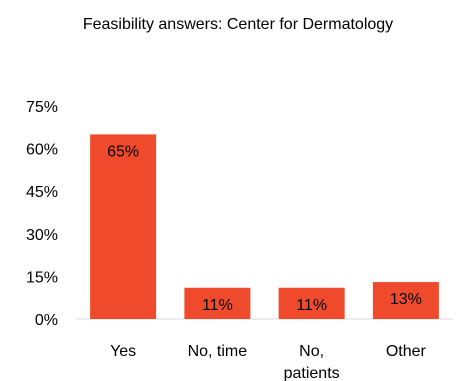  Describe the element at coordinates (42, 107) in the screenshot. I see `y-tick-label: 75%` at that location.